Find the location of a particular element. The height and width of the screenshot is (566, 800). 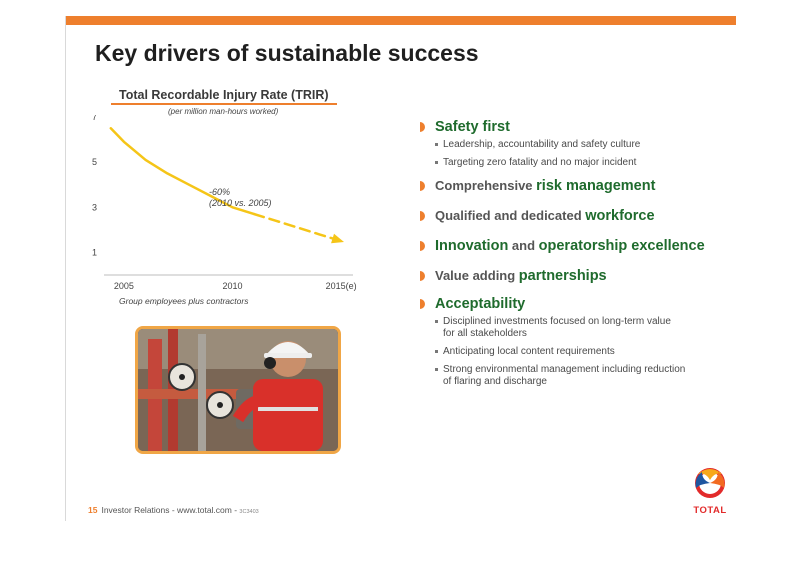

driver-heading-highlight: operatorship excellence is located at coordinates (621, 246).